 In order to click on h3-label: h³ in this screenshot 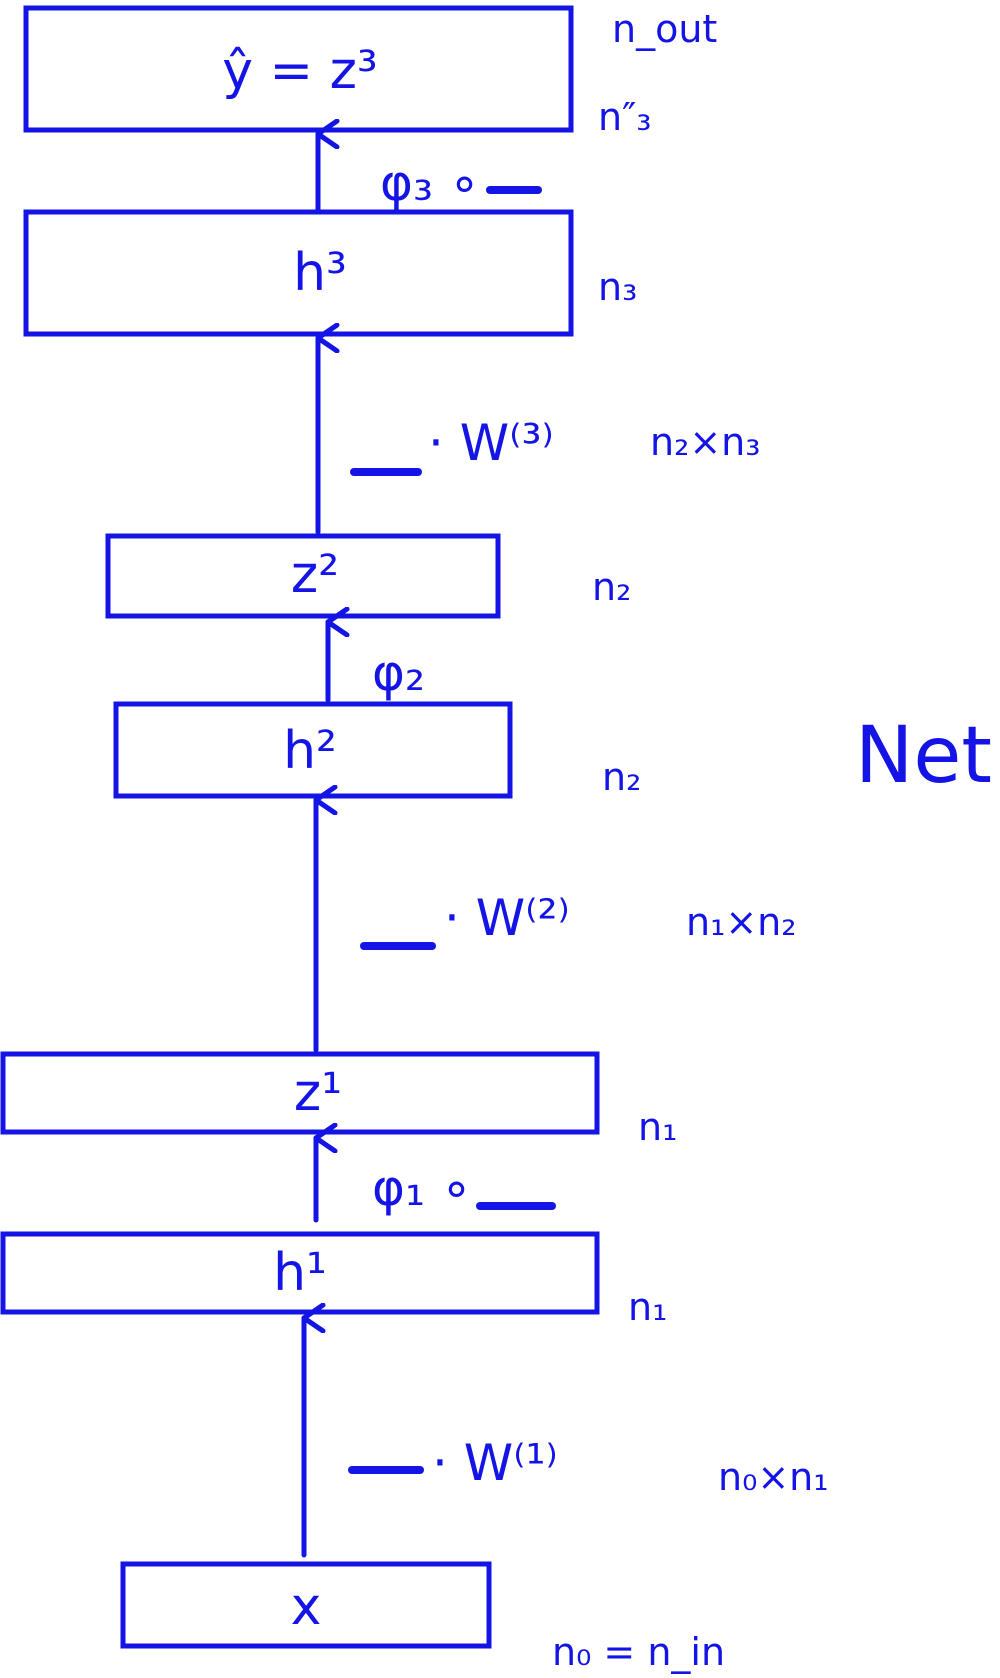, I will do `click(320, 273)`.